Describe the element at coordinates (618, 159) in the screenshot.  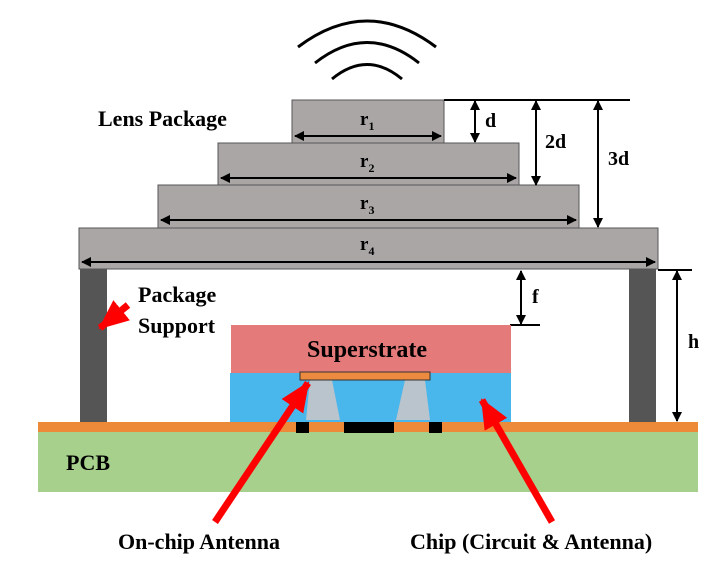
I see `3d-label: 3d` at that location.